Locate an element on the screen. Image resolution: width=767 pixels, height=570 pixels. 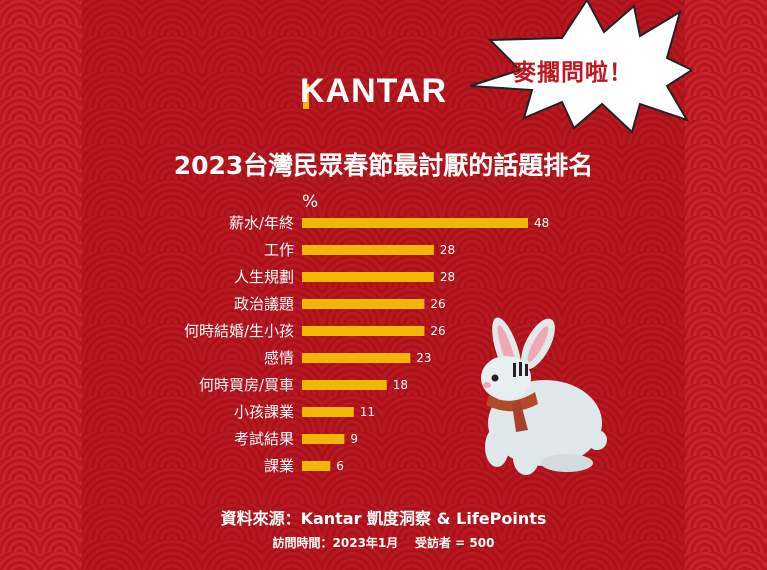
value-label: 9 is located at coordinates (354, 439).